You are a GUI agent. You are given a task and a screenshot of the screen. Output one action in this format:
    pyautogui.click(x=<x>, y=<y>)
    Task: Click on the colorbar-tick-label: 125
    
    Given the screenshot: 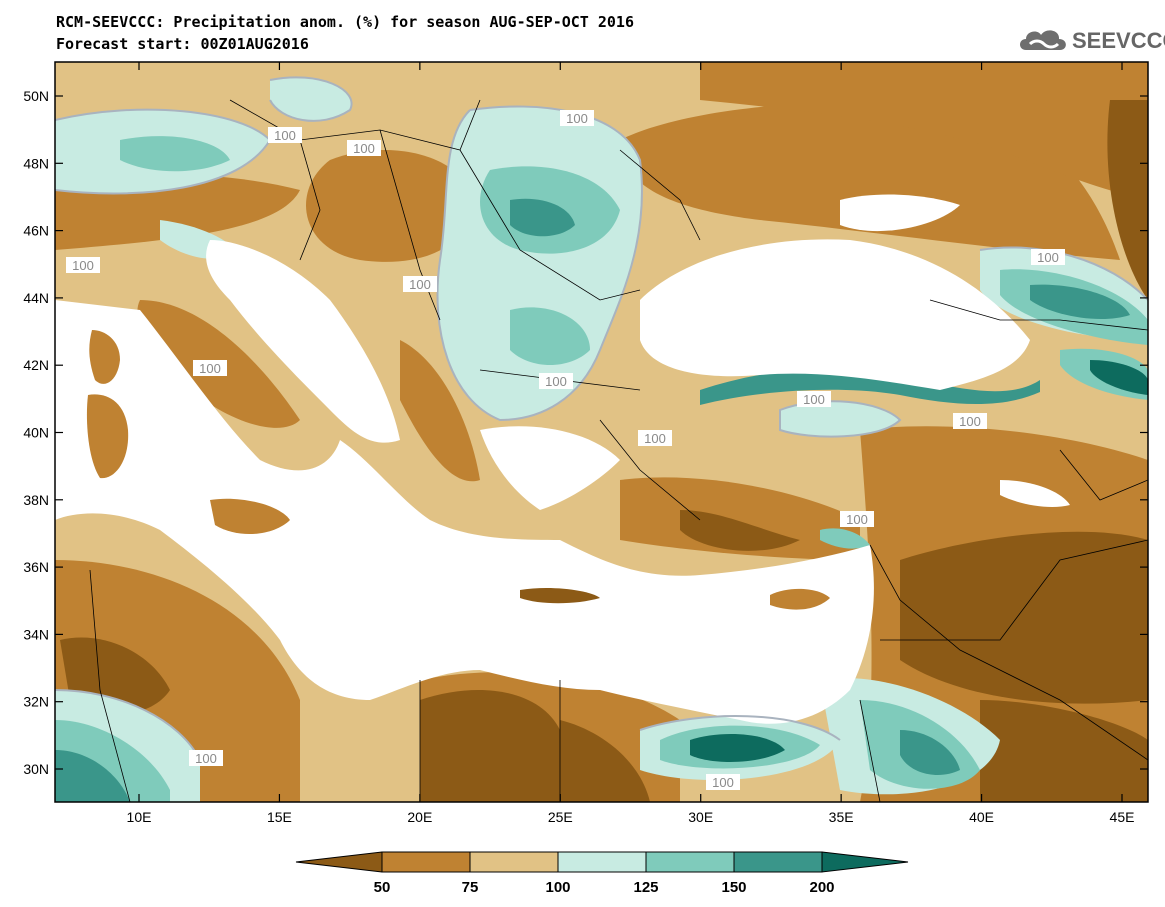 What is the action you would take?
    pyautogui.click(x=645, y=887)
    